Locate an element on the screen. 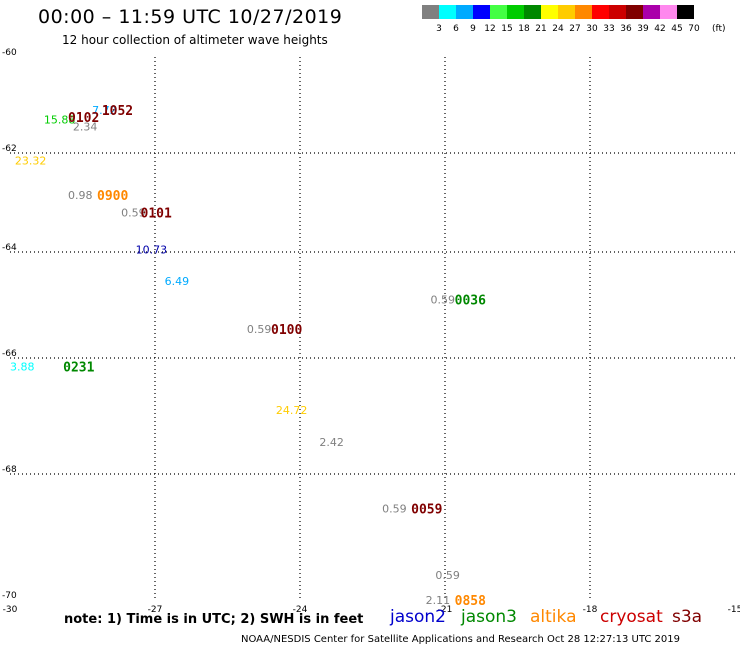 This screenshot has width=740, height=650. page-title: 00:00 – 11:59 UTC 10/27/2019 is located at coordinates (190, 17).